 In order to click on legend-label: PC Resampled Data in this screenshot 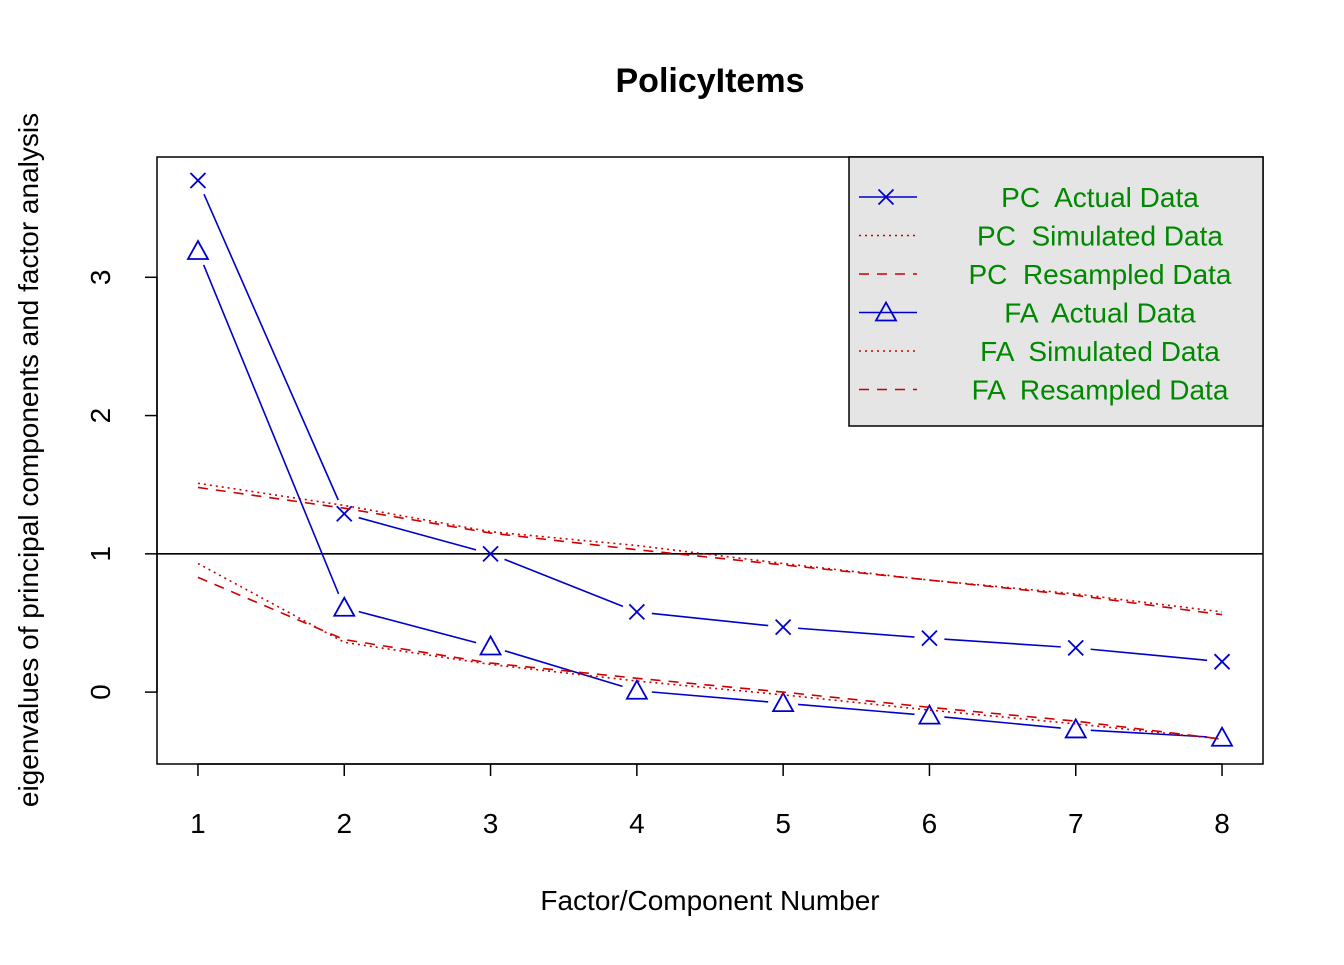, I will do `click(1099, 274)`.